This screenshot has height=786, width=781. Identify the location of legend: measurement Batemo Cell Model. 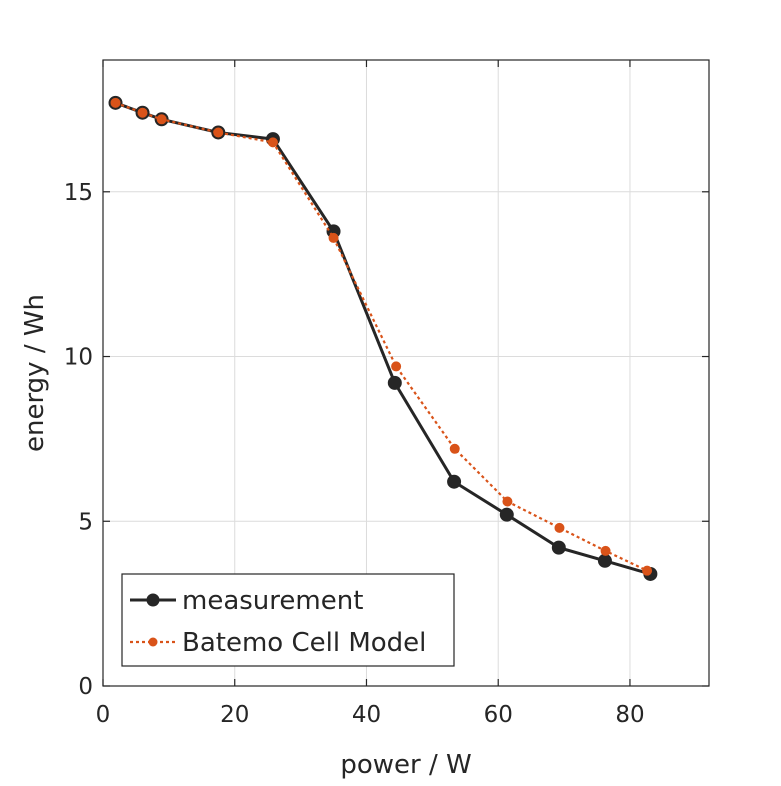
(288, 620).